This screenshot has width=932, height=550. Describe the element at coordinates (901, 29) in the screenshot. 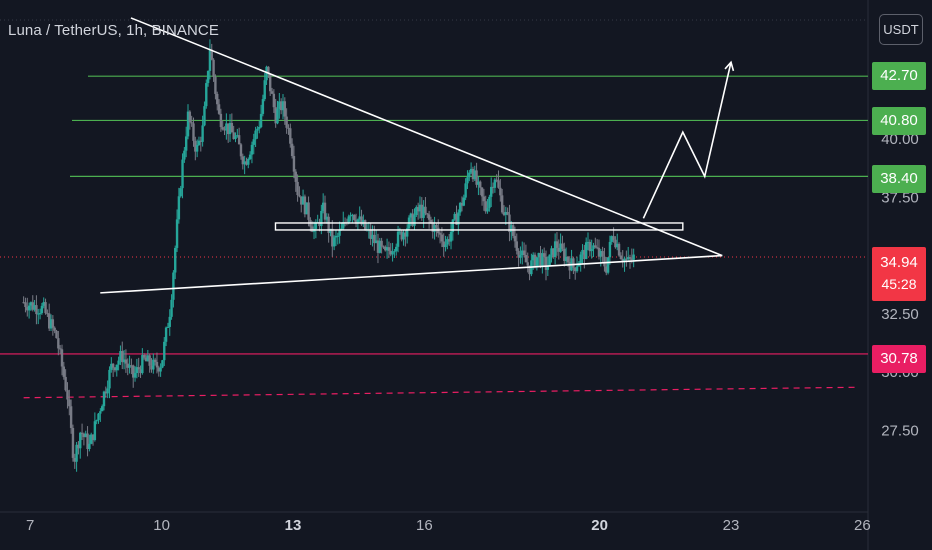

I see `currency-button: USDT` at that location.